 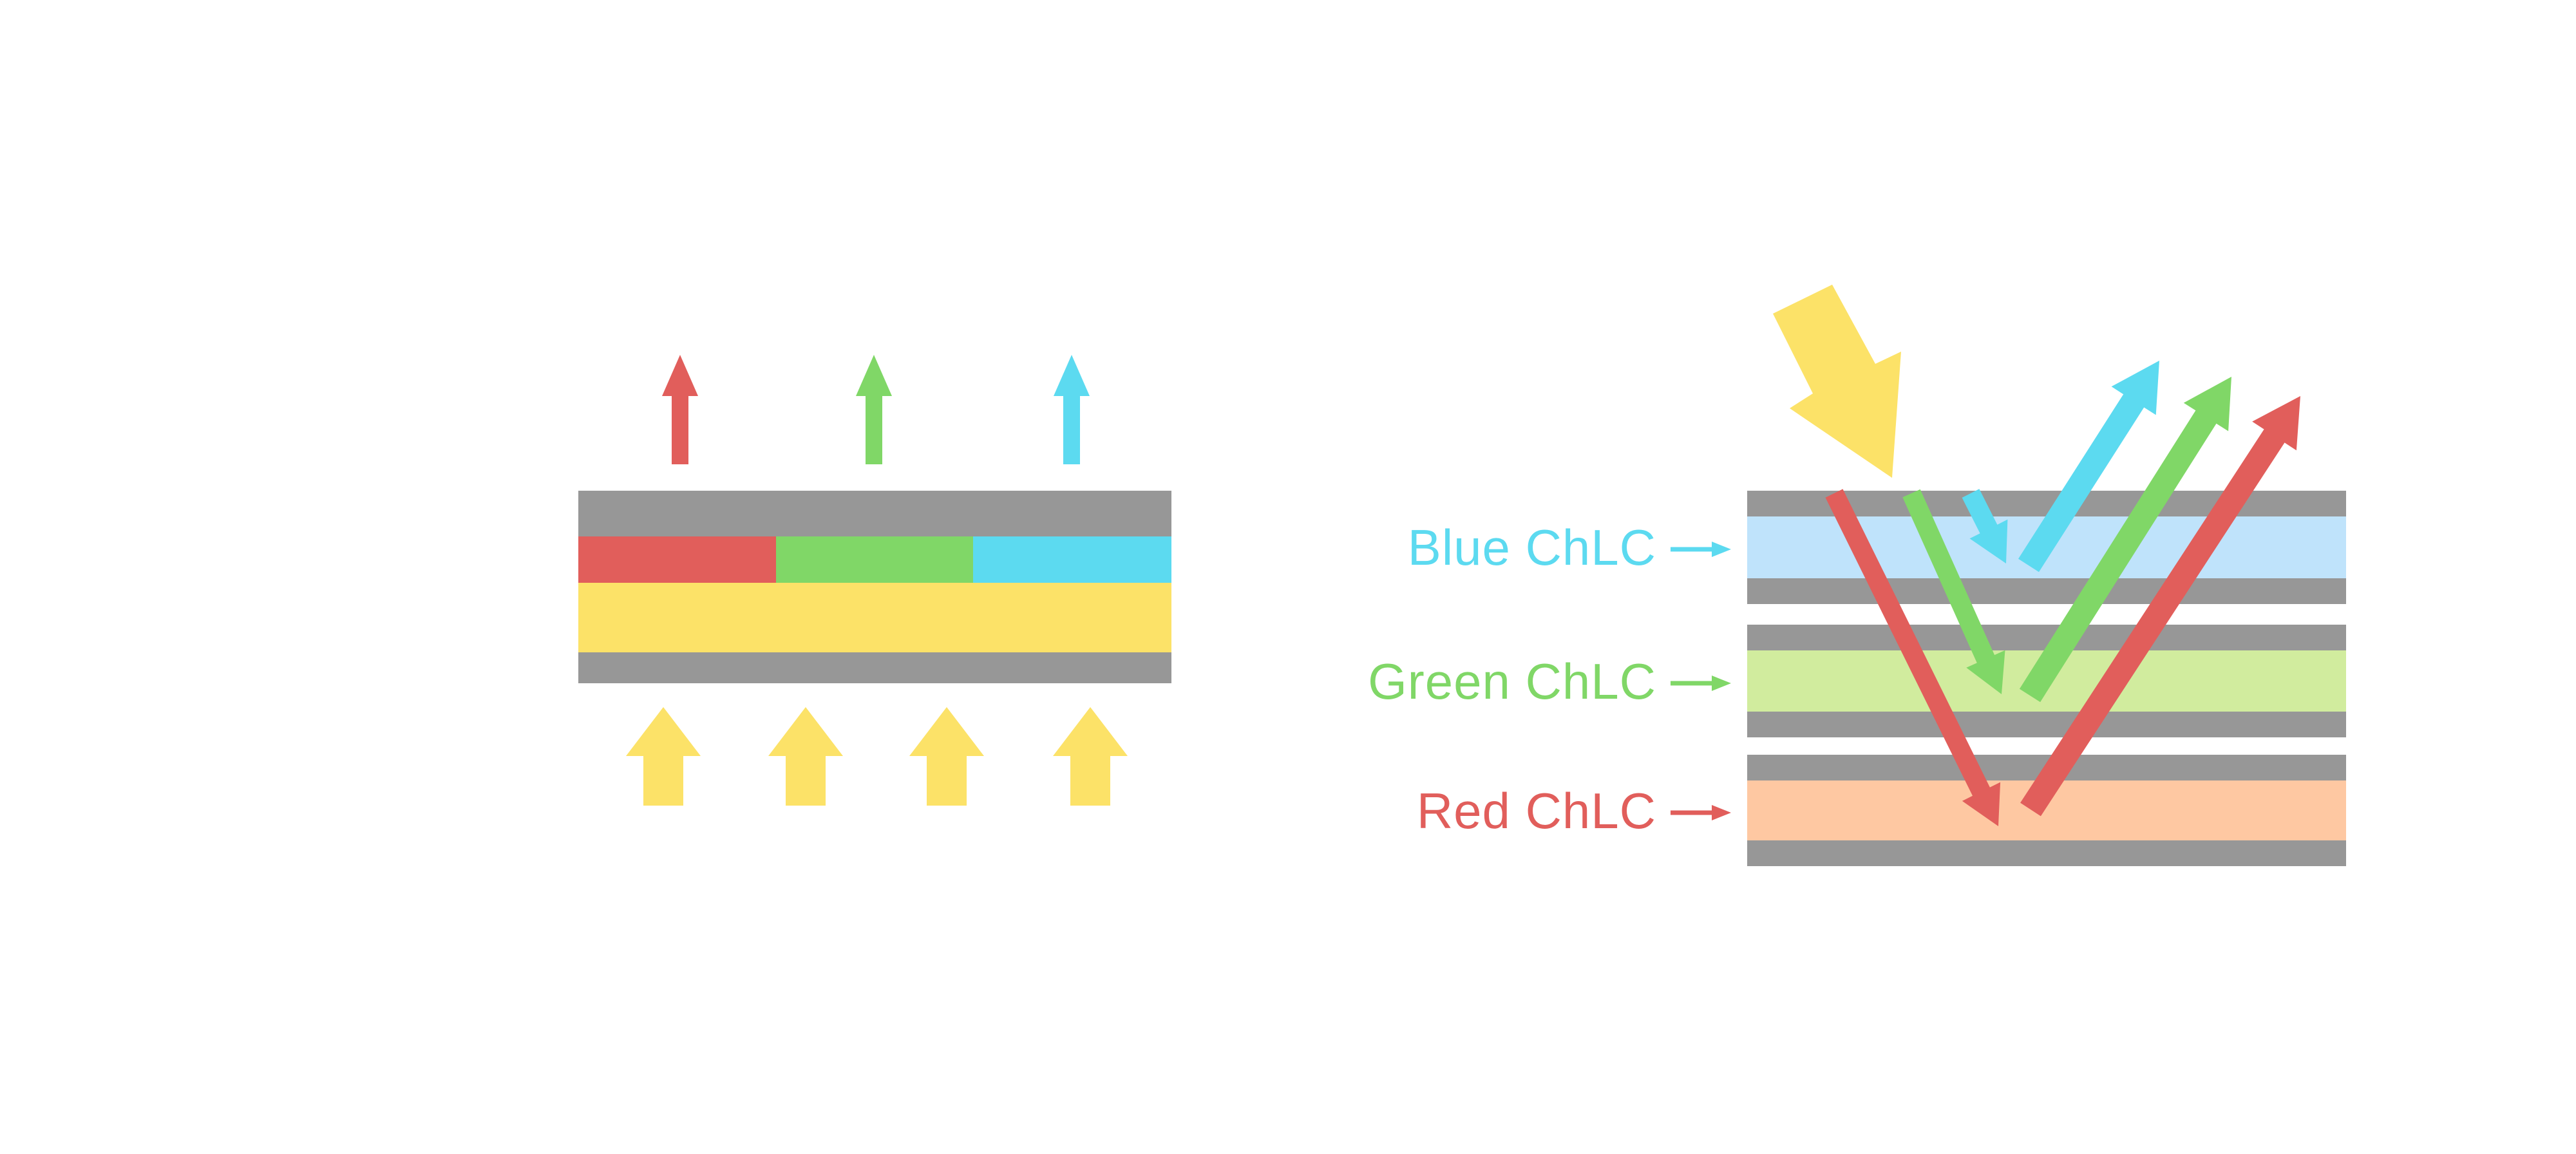 What do you see at coordinates (1837, 381) in the screenshot?
I see `incident-white-light-arrow` at bounding box center [1837, 381].